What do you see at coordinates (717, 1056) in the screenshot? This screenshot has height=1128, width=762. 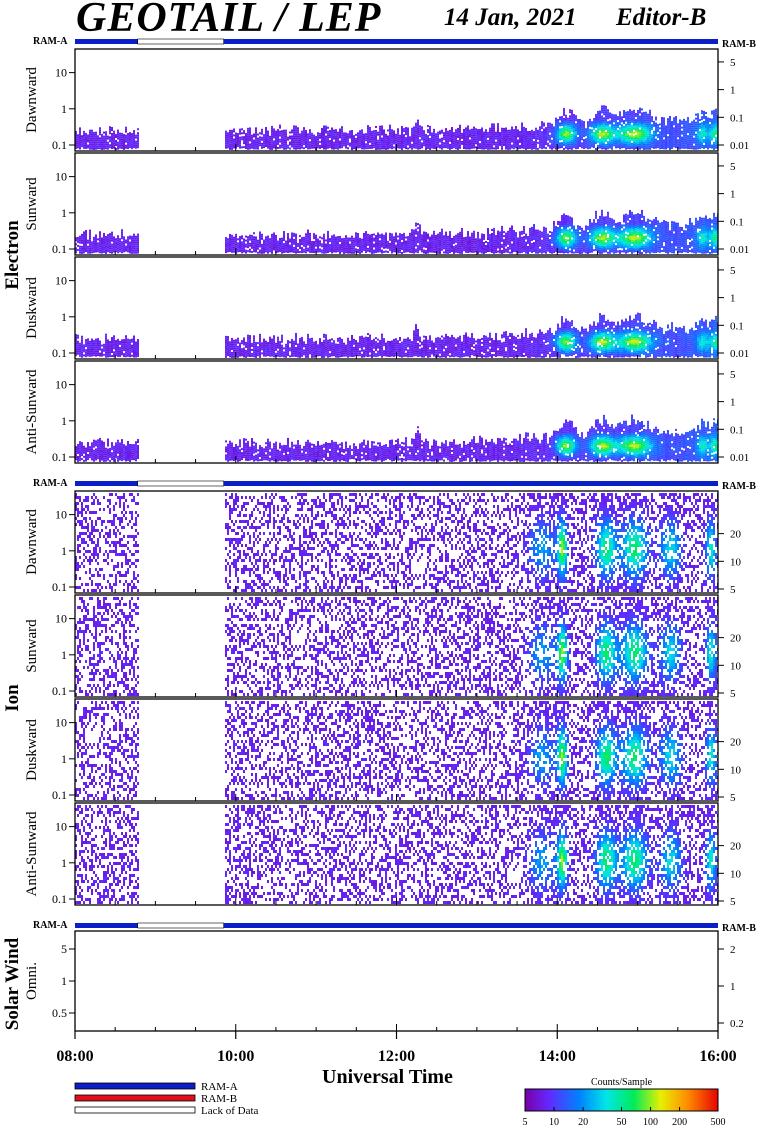 I see `x-tick-label: 16:00` at bounding box center [717, 1056].